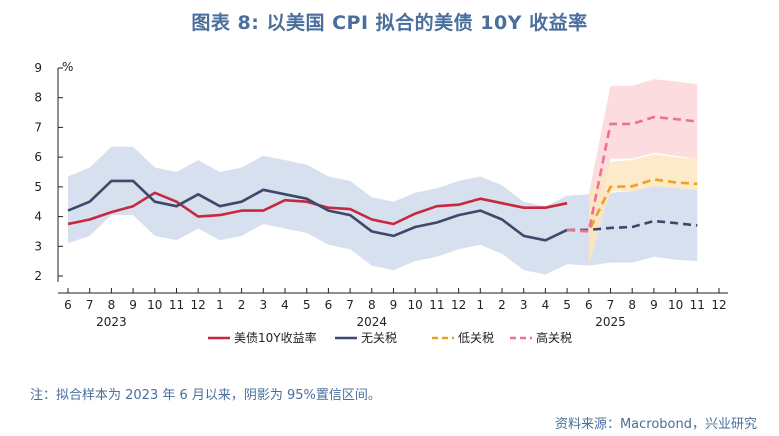 The width and height of the screenshot is (779, 436). Describe the element at coordinates (379, 338) in the screenshot. I see `legend-label-1: 无关税` at that location.